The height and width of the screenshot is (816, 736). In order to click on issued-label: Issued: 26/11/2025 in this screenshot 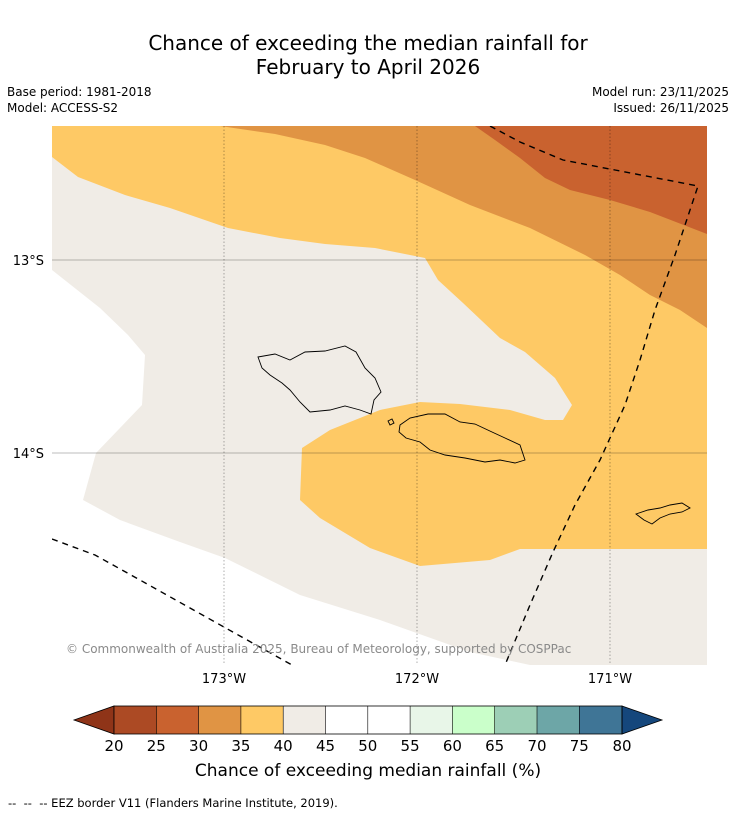, I will do `click(671, 108)`.